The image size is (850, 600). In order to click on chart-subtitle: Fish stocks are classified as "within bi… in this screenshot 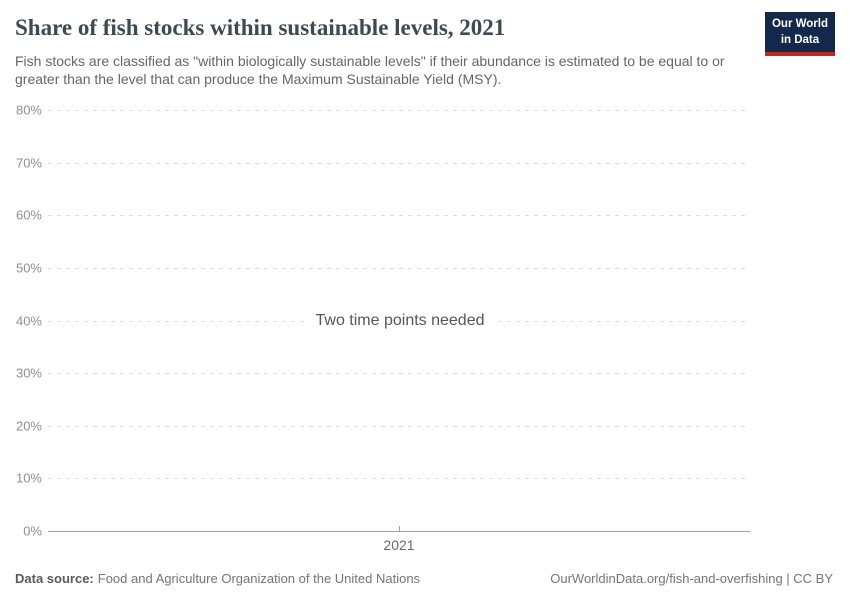, I will do `click(370, 70)`.